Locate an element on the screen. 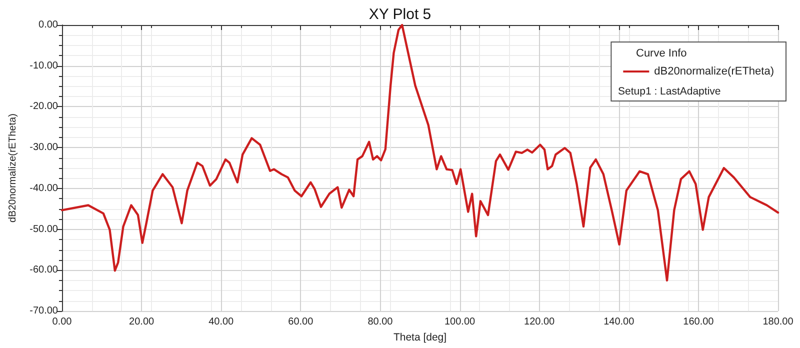 The width and height of the screenshot is (800, 348). legend-label: dB20normalize(rETheta) is located at coordinates (714, 72).